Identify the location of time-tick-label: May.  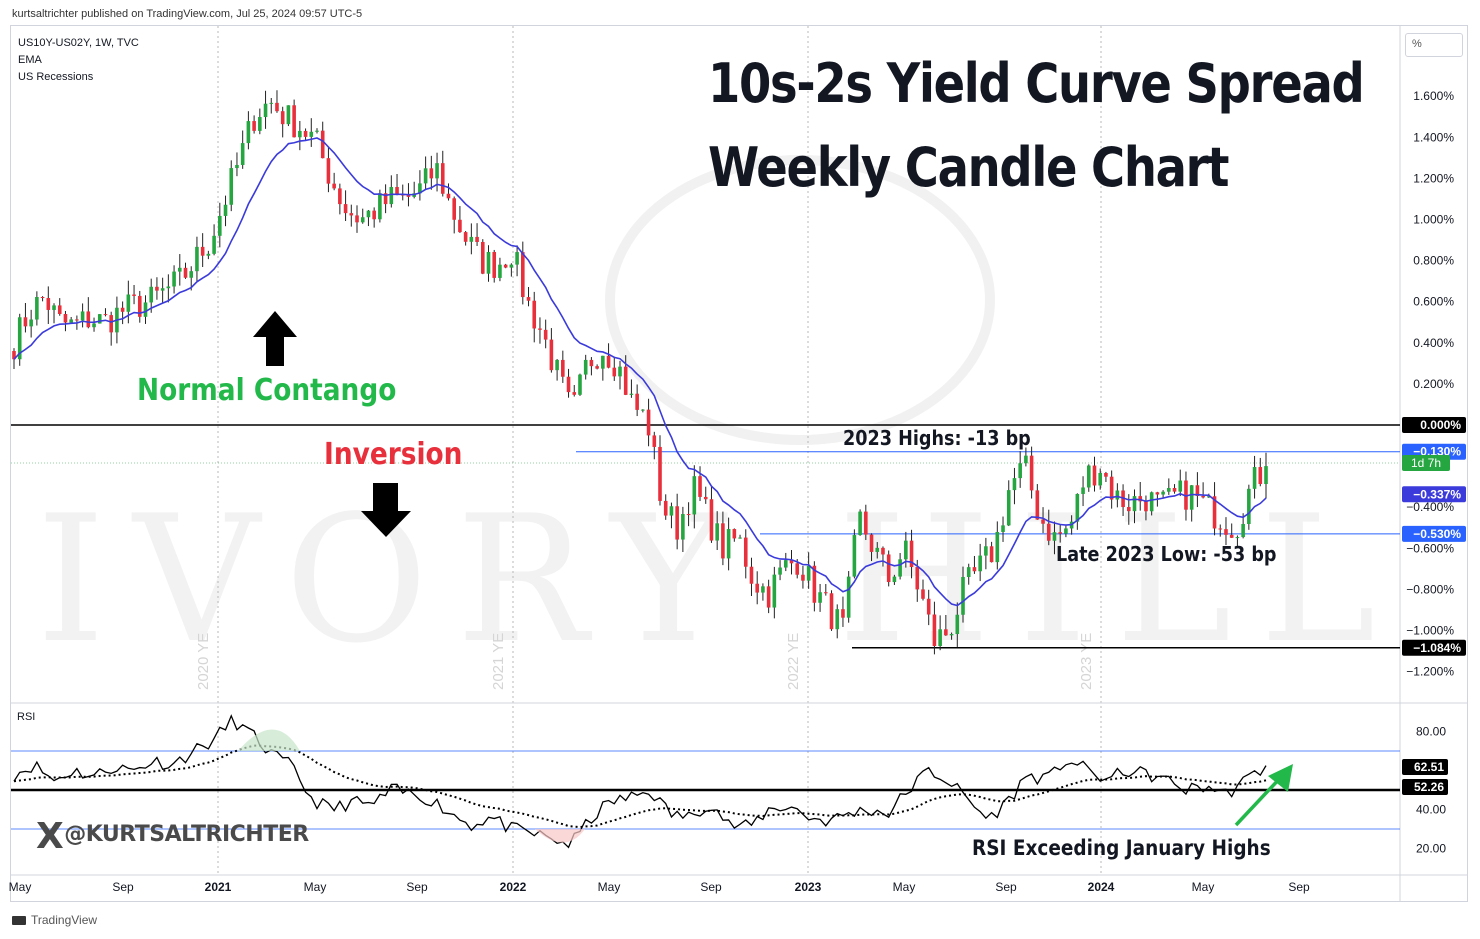
(315, 887).